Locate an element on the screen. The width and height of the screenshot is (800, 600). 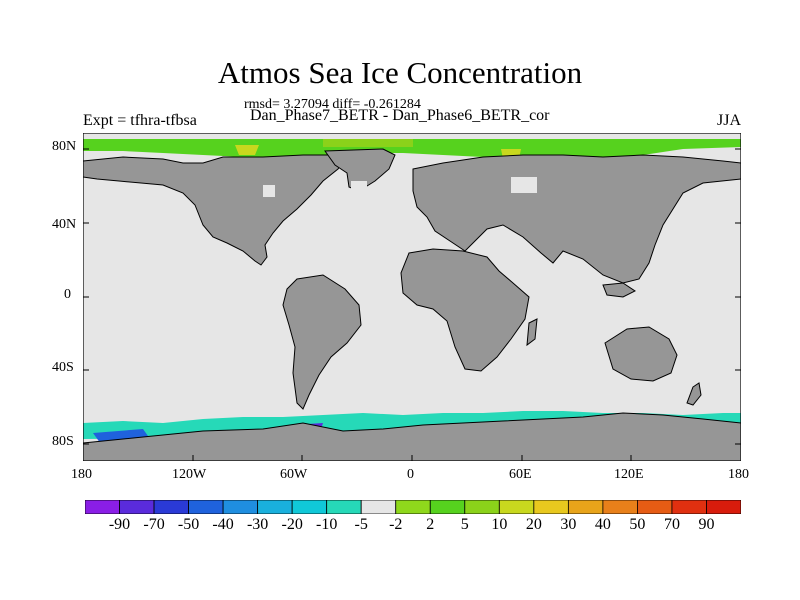
experiment-label: Expt = tfhra-tfbsa is located at coordinates (140, 120).